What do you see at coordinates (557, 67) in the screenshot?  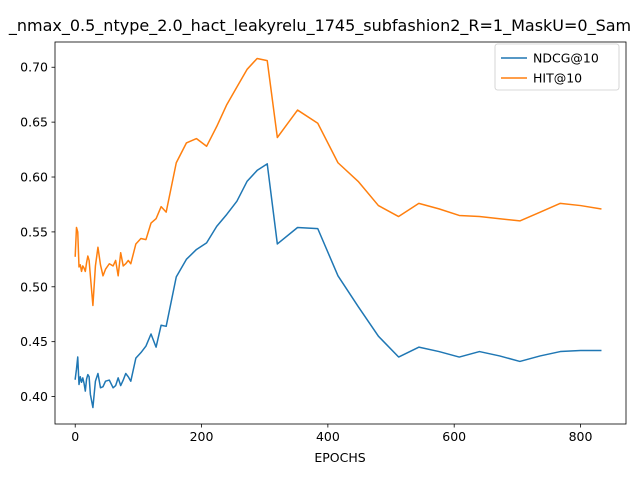 I see `legend: NDCG@10 HIT@10` at bounding box center [557, 67].